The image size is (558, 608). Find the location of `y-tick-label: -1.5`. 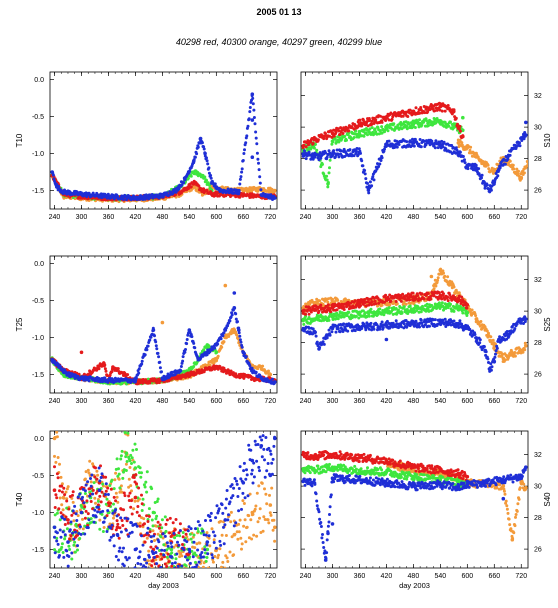

y-tick-label: -1.5 is located at coordinates (38, 191).